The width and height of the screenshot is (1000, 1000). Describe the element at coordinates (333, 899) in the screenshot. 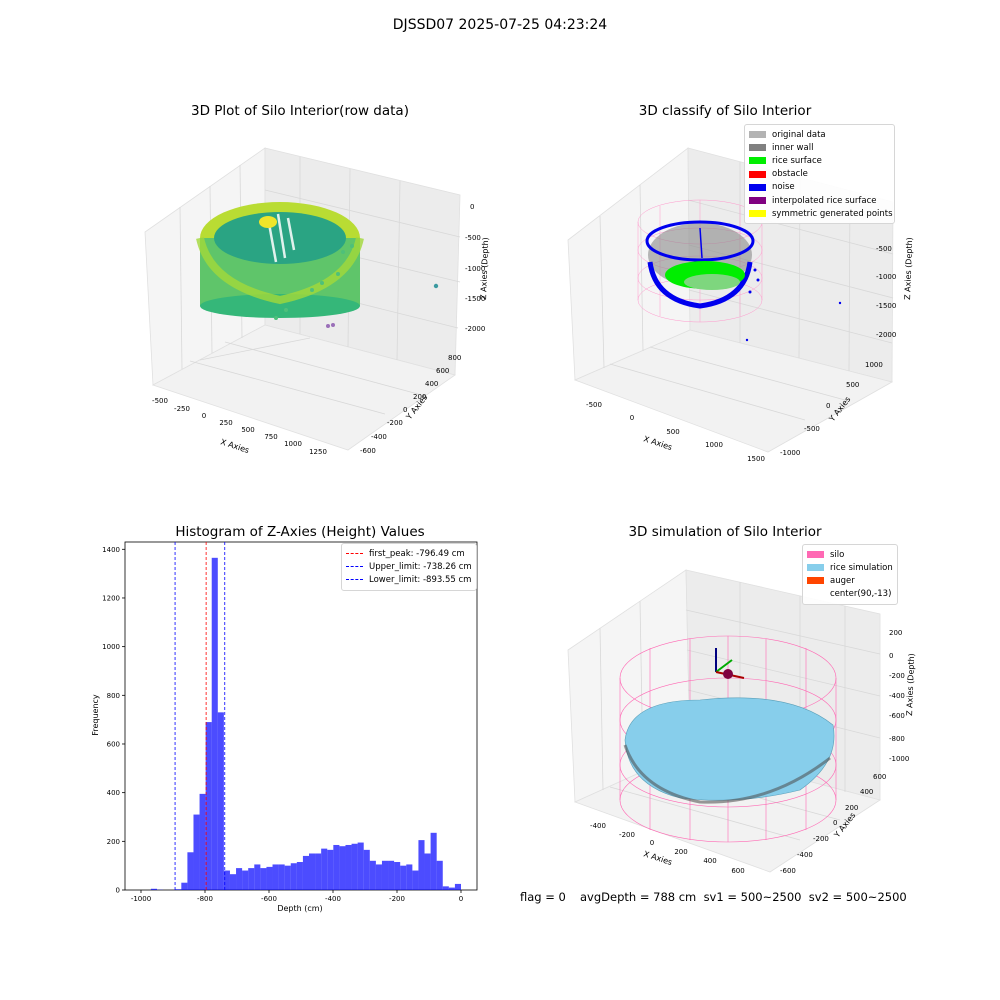

I see `x-tick-label: -400` at that location.